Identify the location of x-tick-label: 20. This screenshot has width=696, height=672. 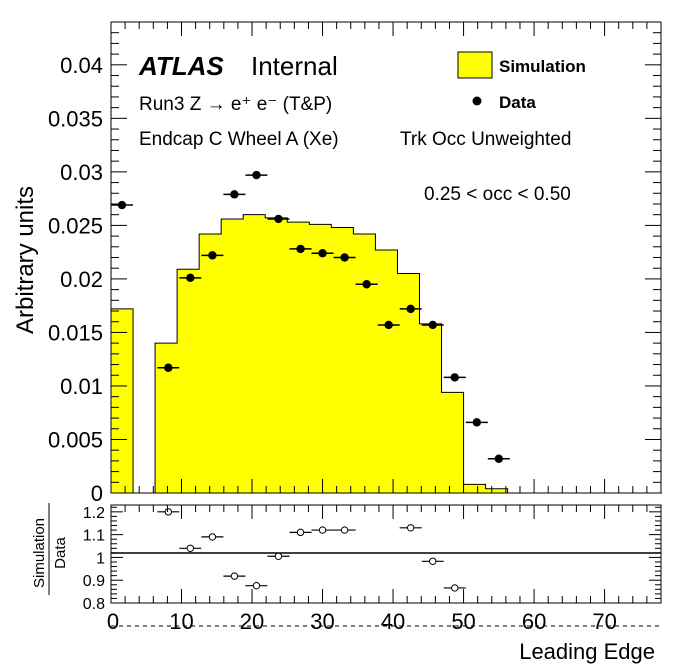
(252, 621).